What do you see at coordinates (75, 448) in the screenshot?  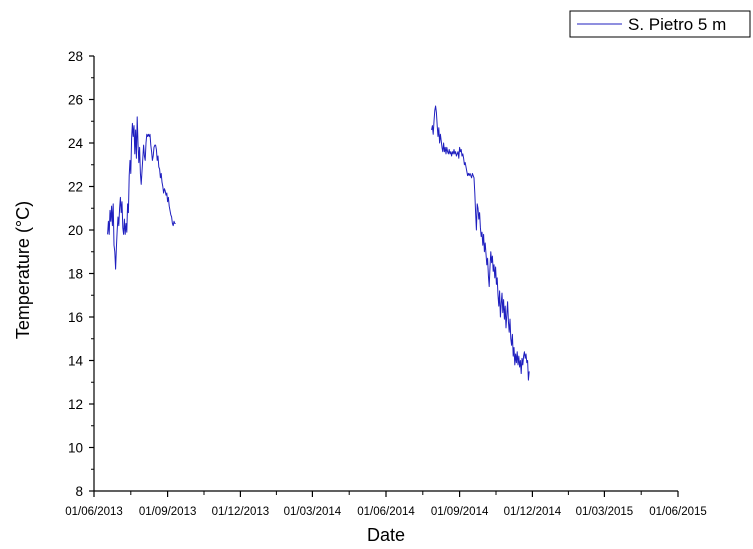 I see `y-tick-label: 10` at bounding box center [75, 448].